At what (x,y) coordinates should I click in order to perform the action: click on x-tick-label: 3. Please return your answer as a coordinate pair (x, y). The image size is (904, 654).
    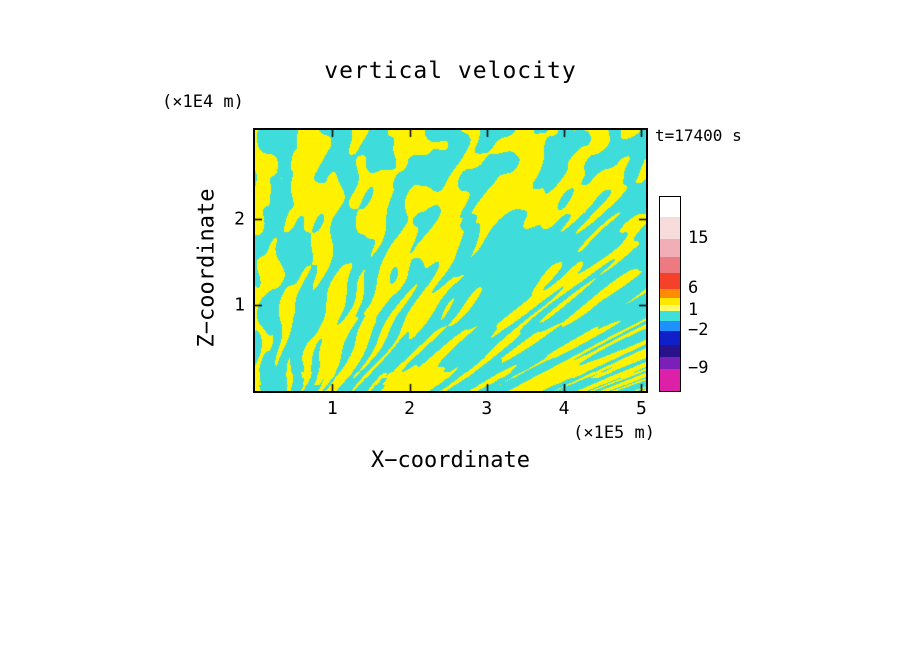
    Looking at the image, I should click on (487, 408).